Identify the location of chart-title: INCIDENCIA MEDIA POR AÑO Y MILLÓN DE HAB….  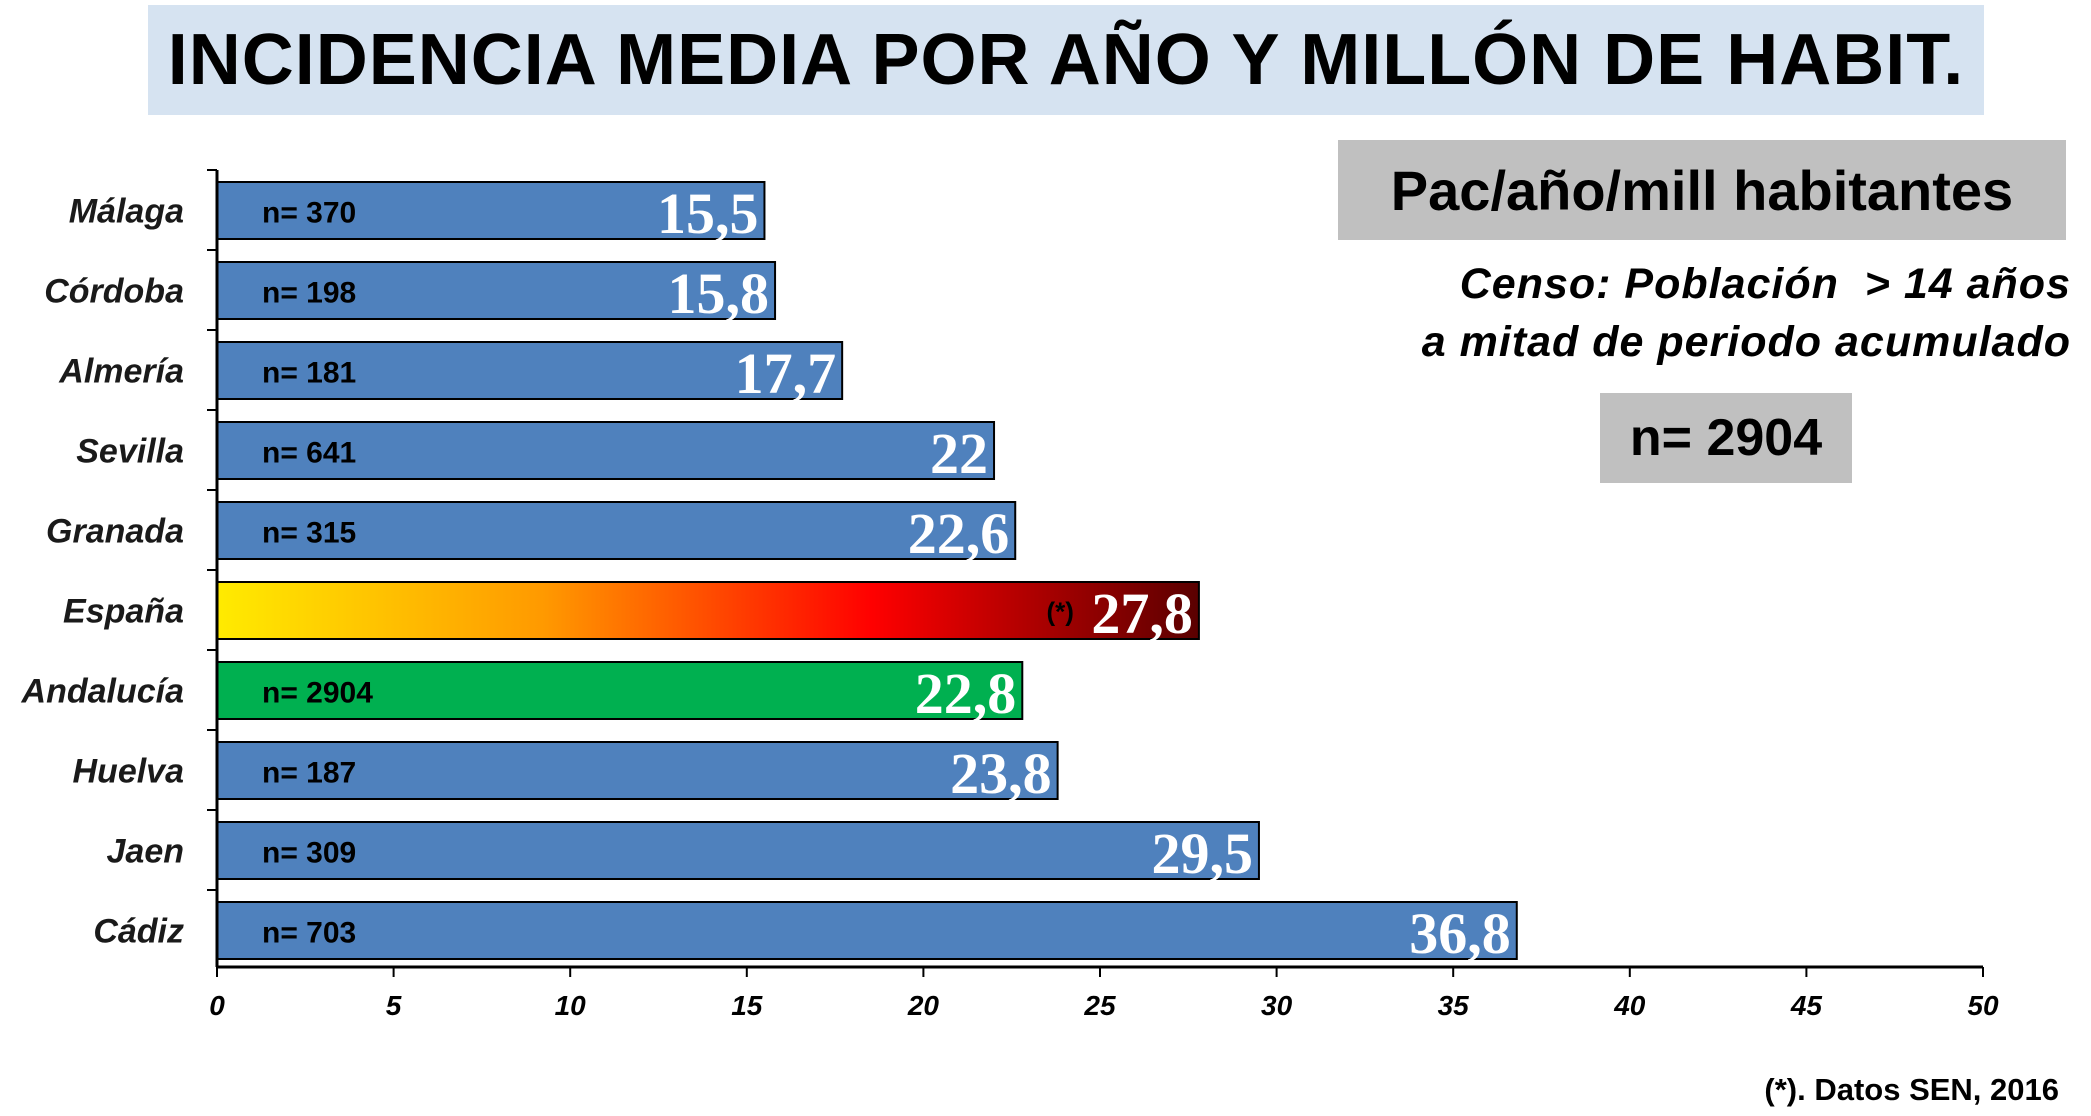
(1066, 60).